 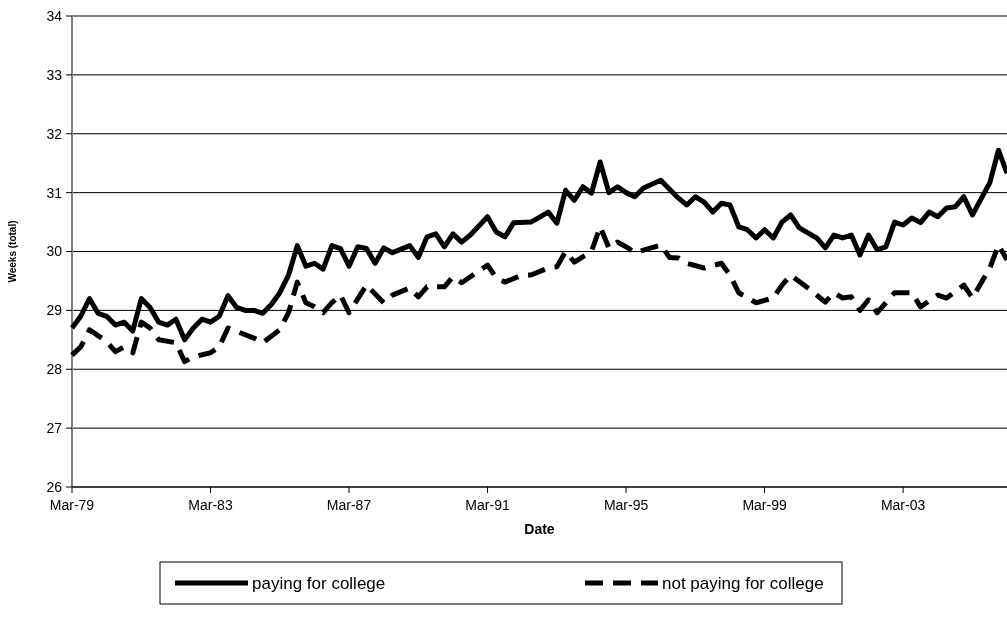 I want to click on y-tick-label: 27, so click(x=54, y=428).